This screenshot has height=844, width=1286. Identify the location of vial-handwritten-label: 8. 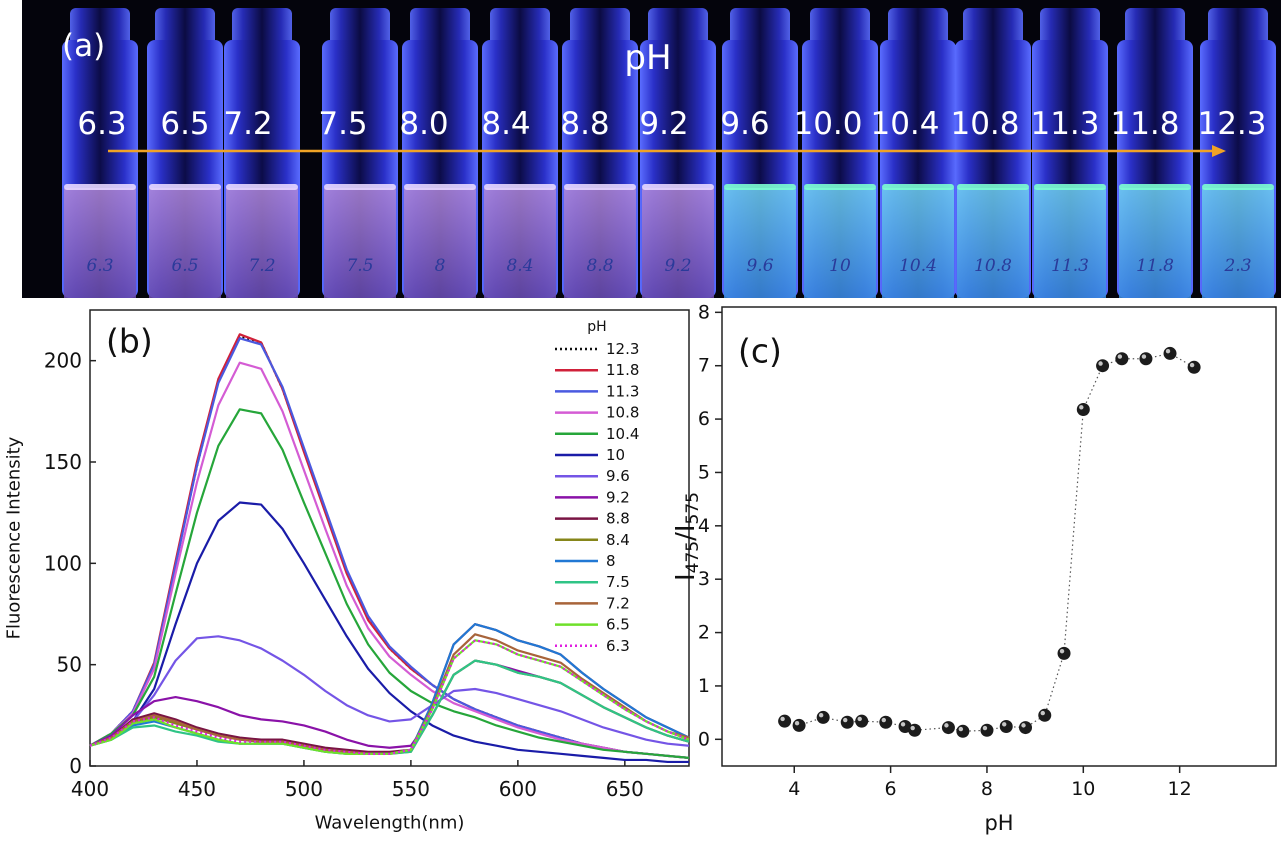
(440, 266).